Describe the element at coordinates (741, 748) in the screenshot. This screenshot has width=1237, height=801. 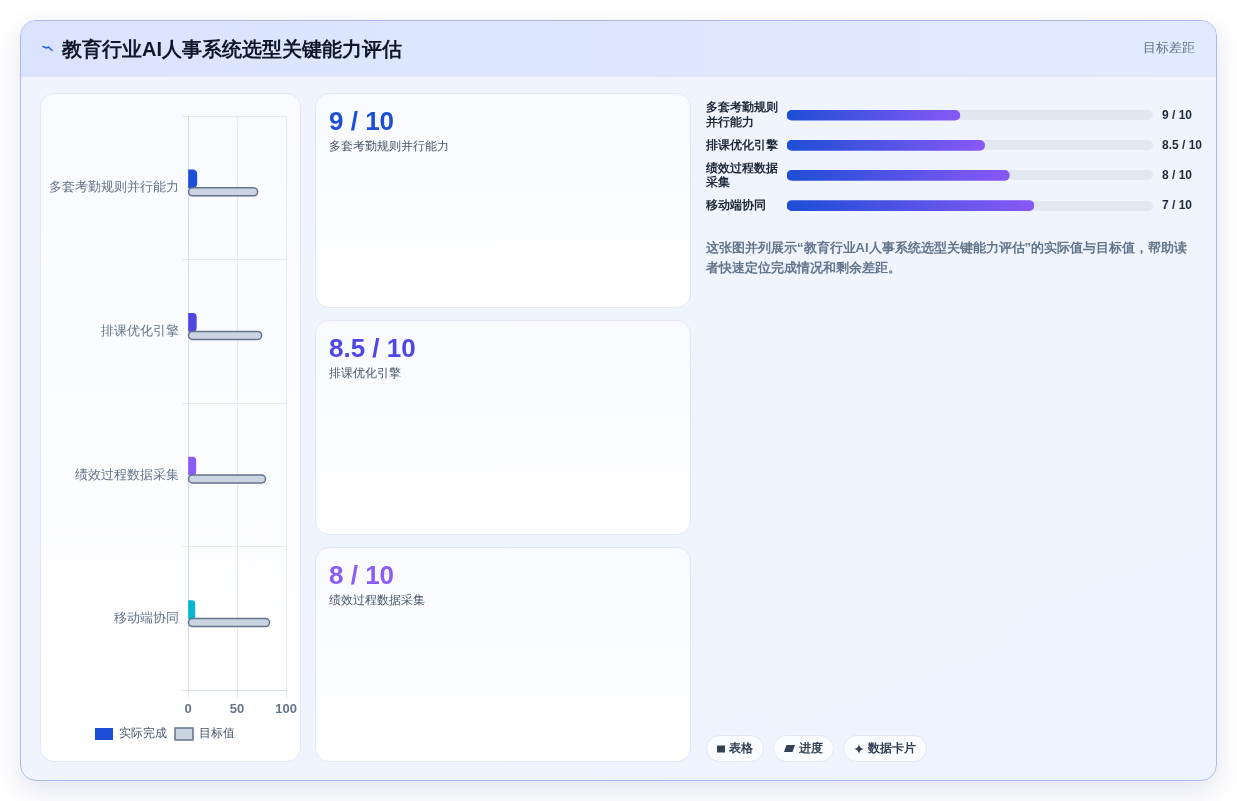
I see `text: 表格` at that location.